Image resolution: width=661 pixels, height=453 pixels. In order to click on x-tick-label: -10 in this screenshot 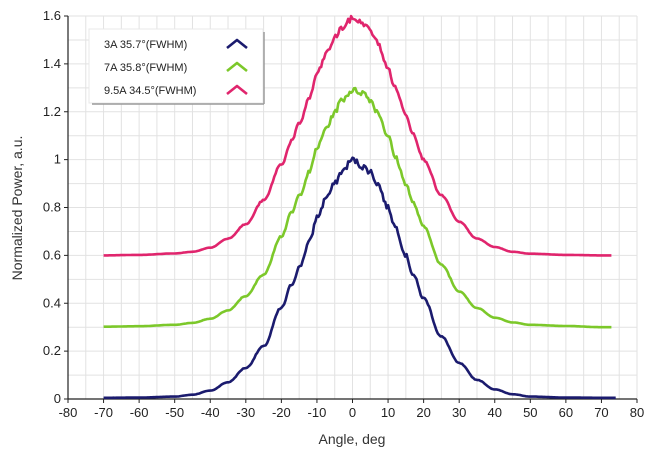, I will do `click(317, 412)`.